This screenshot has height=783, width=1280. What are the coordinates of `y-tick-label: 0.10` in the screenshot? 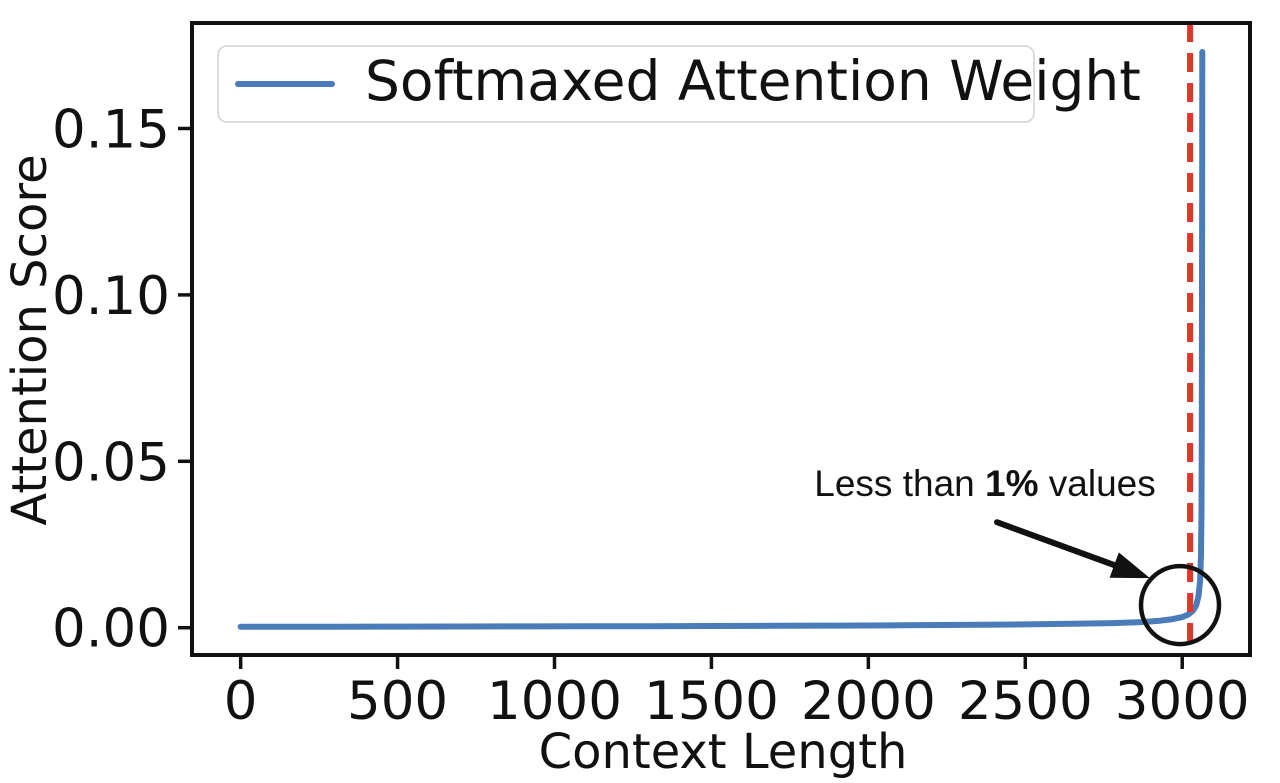 It's located at (111, 296).